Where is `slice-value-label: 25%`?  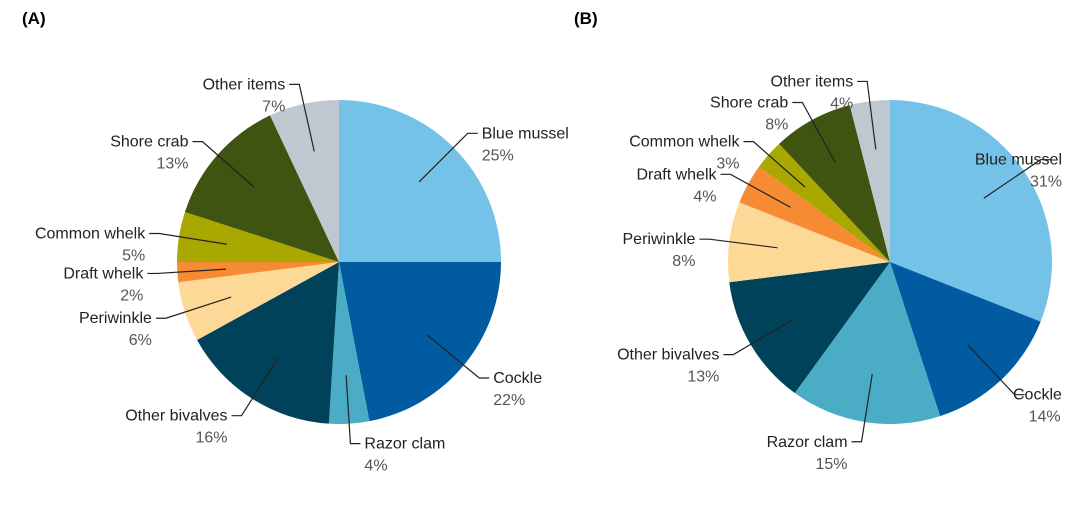
slice-value-label: 25% is located at coordinates (498, 155).